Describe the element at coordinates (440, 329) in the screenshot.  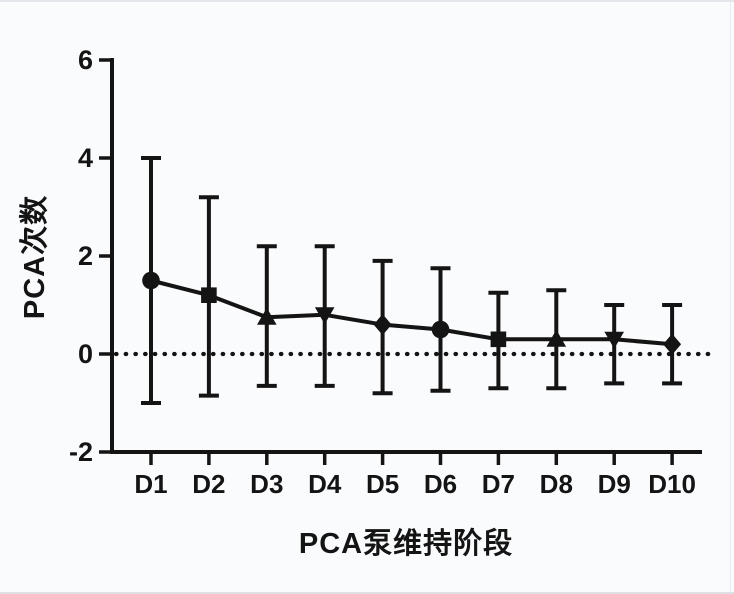
I see `marker-circle-D6` at that location.